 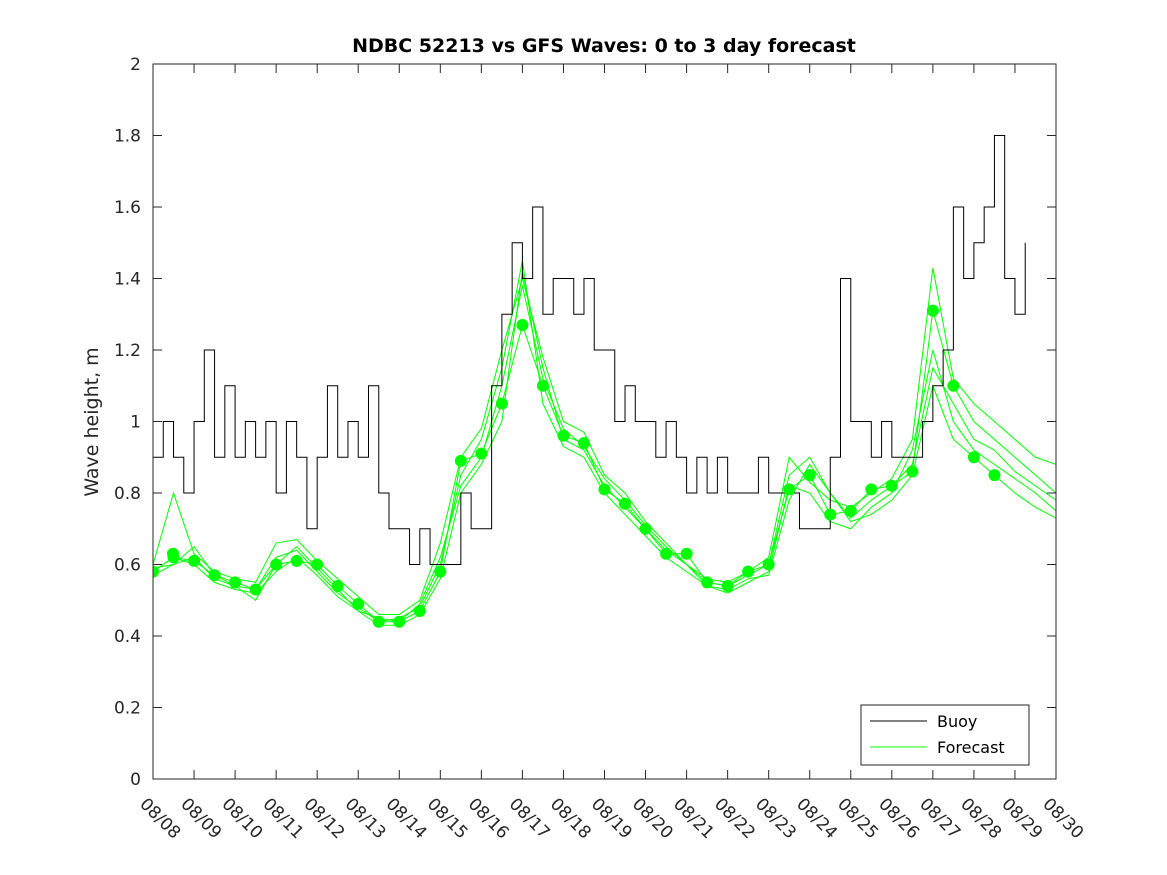 I want to click on y-tick-label: 1.4, so click(x=127, y=280).